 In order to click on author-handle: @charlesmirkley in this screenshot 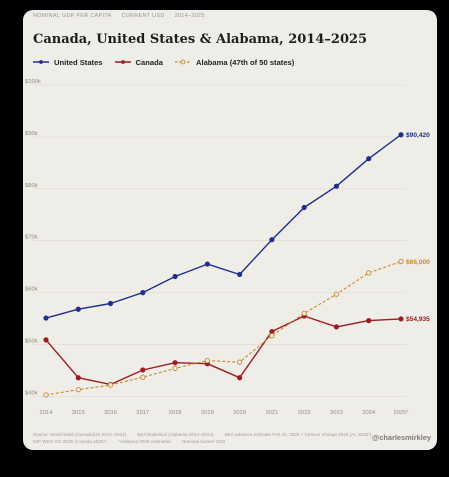, I will do `click(401, 437)`.